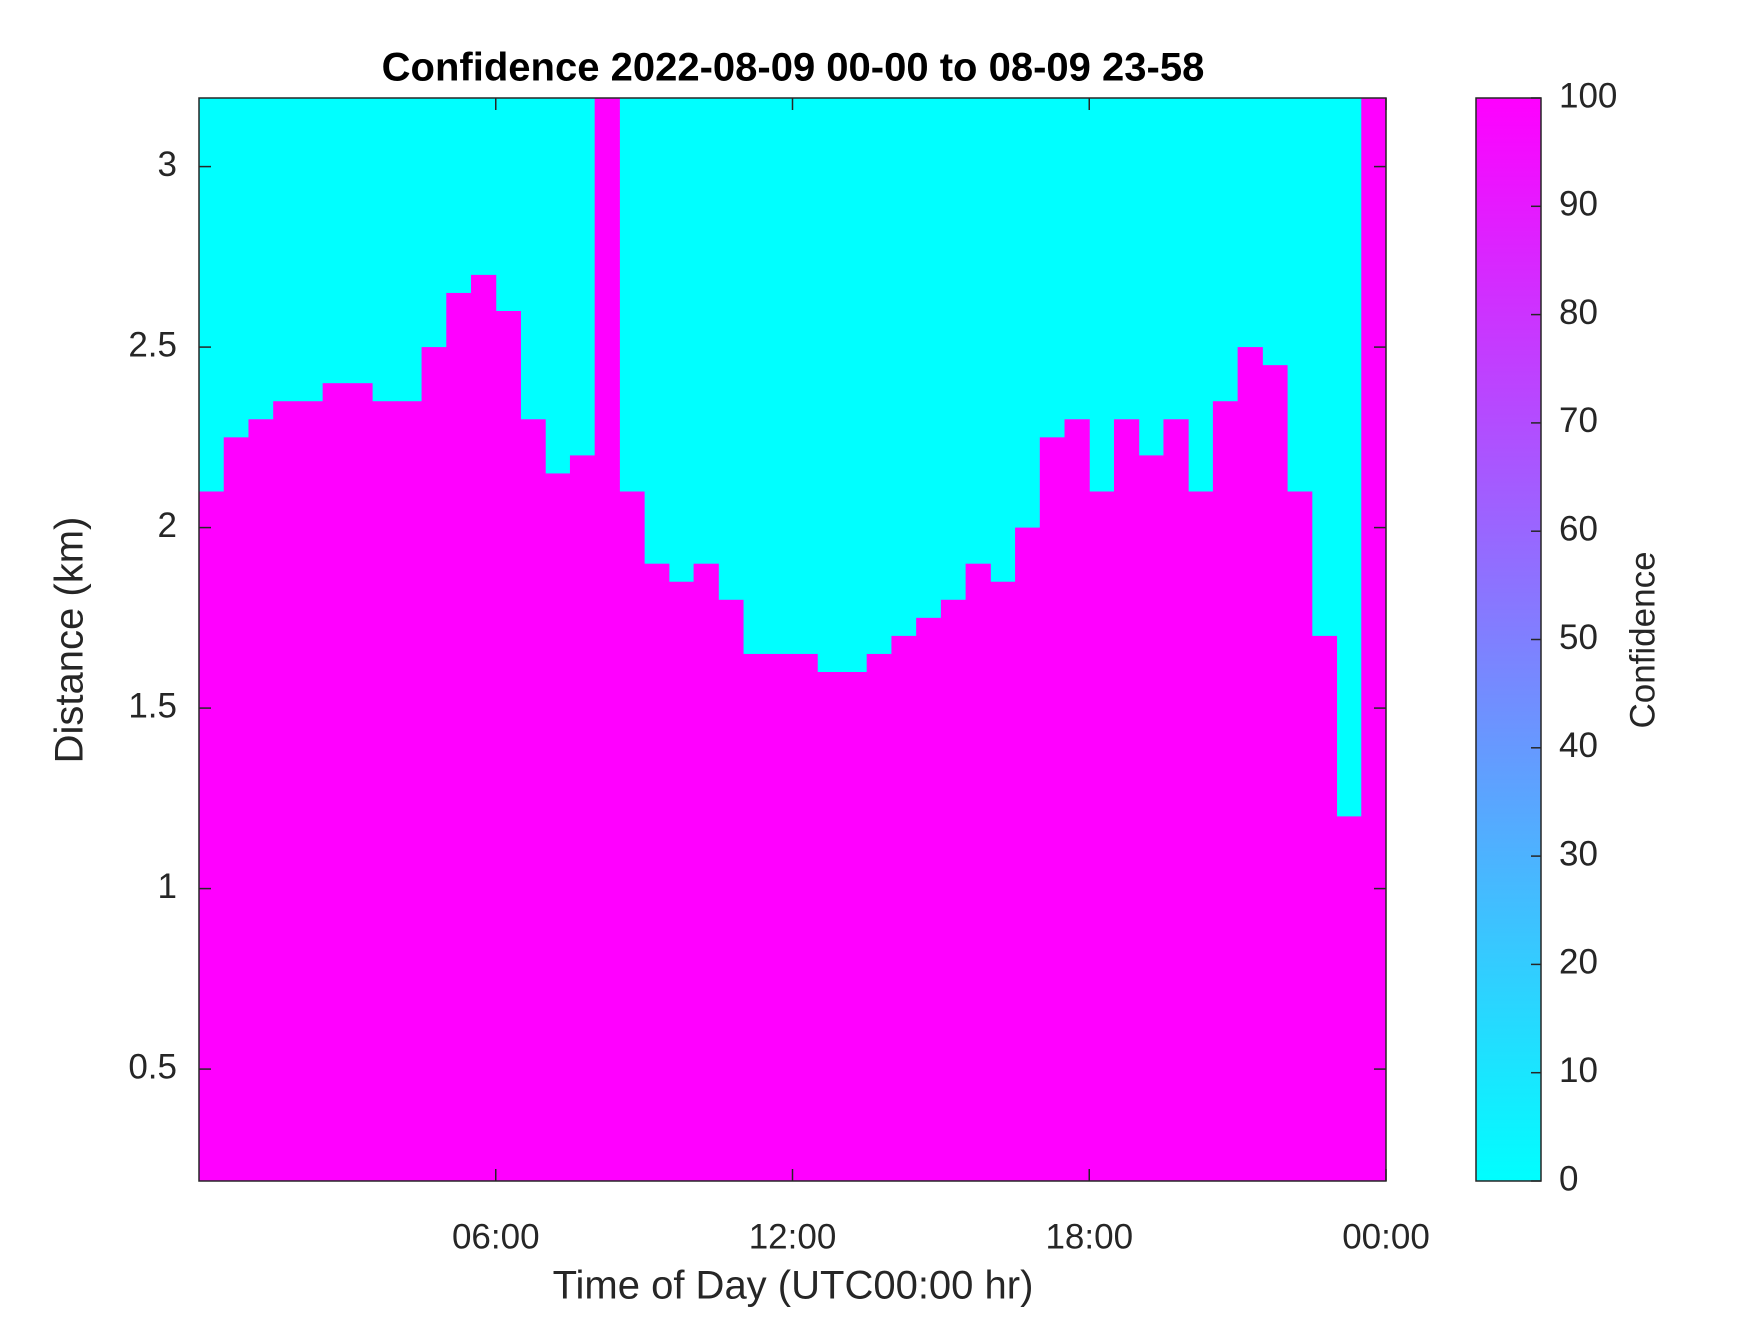 This screenshot has width=1750, height=1318. I want to click on y-tick-label: 1, so click(167, 886).